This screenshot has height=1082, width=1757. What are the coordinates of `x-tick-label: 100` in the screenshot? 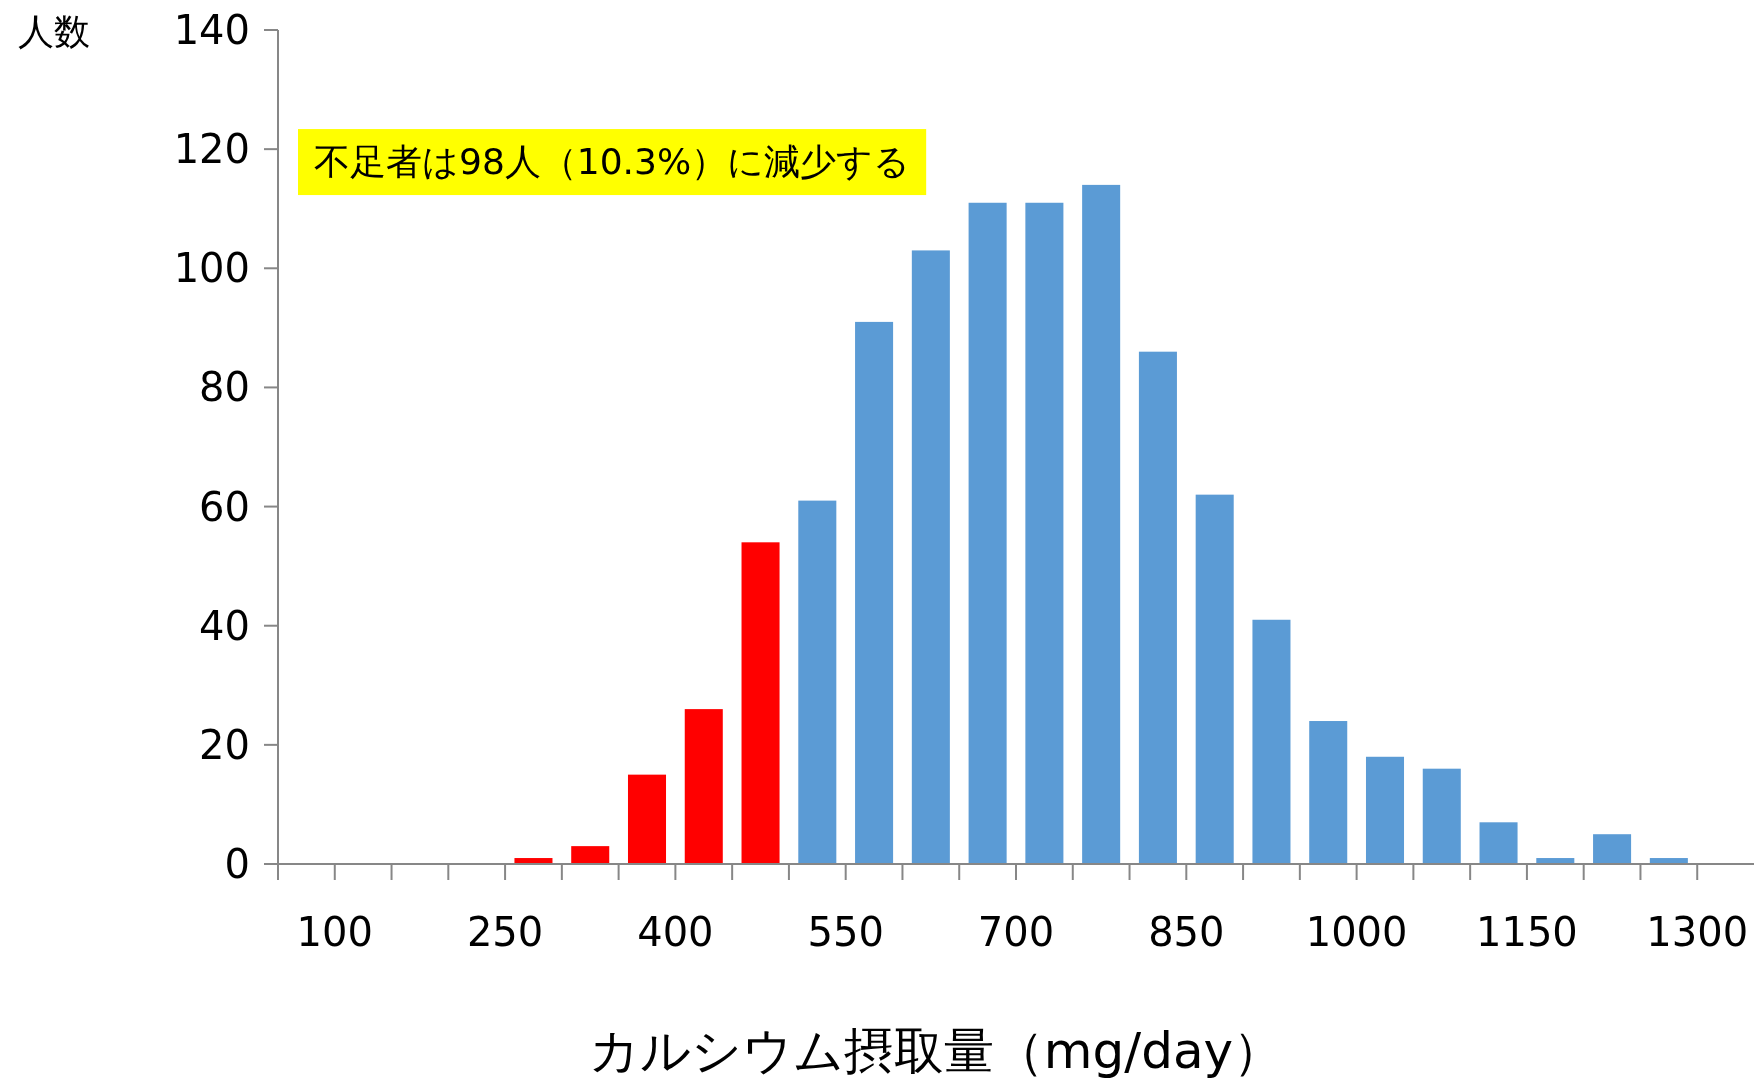 It's located at (334, 932).